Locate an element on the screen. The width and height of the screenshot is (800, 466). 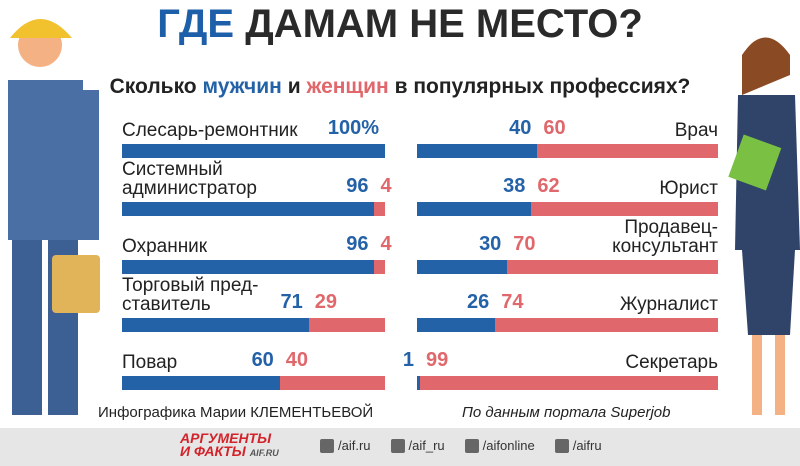
source: По данным портала Superjob is located at coordinates (566, 412).